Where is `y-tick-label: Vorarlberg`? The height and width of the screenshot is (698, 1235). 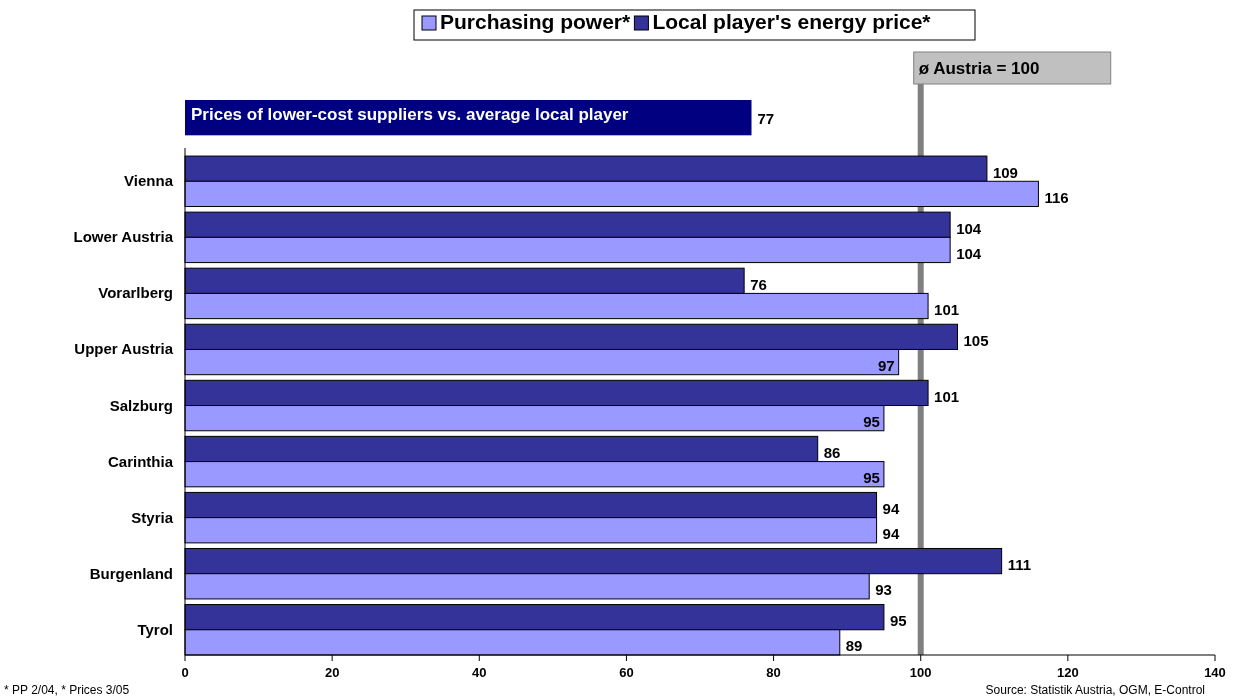
y-tick-label: Vorarlberg is located at coordinates (135, 293).